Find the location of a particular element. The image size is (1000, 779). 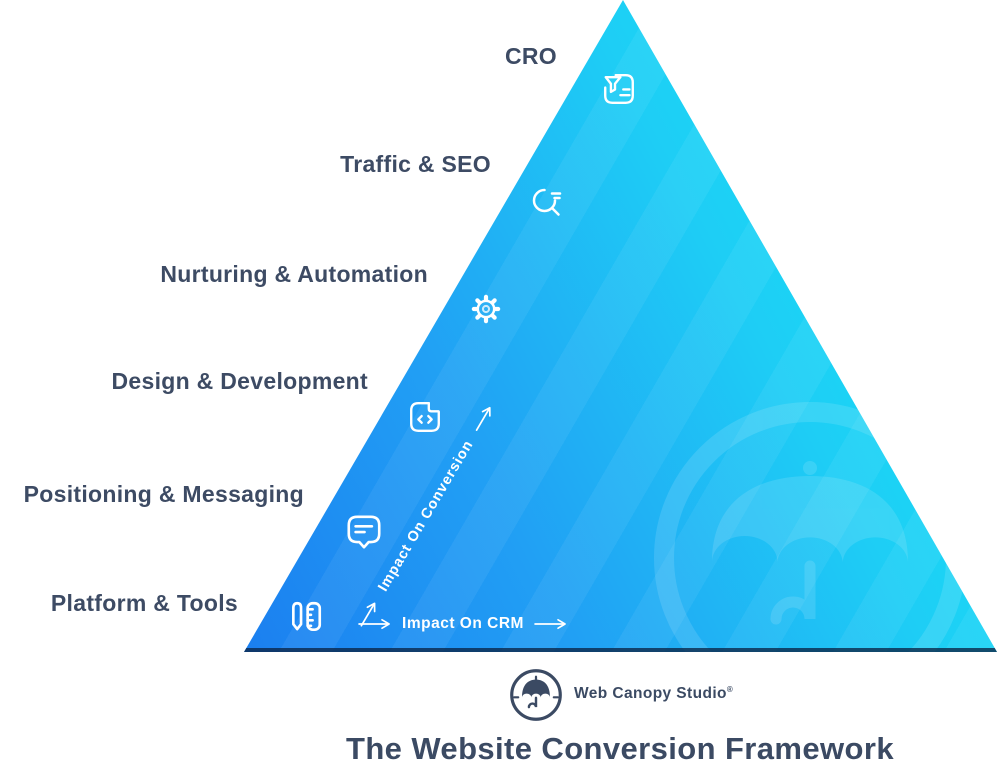

brand-name-text: Web Canopy Studio is located at coordinates (650, 694).